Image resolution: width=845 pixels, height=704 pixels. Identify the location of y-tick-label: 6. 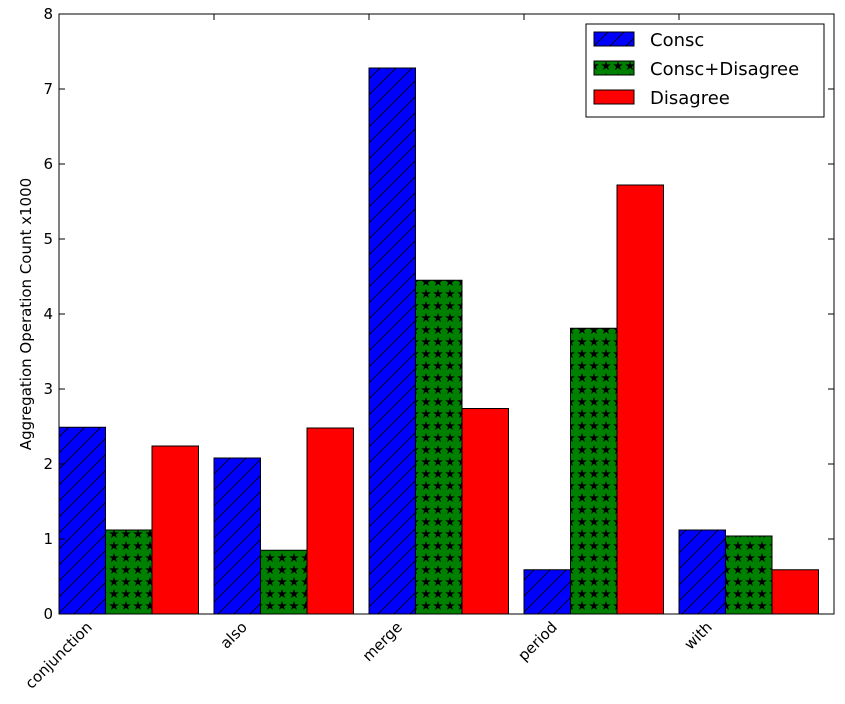
(48, 164).